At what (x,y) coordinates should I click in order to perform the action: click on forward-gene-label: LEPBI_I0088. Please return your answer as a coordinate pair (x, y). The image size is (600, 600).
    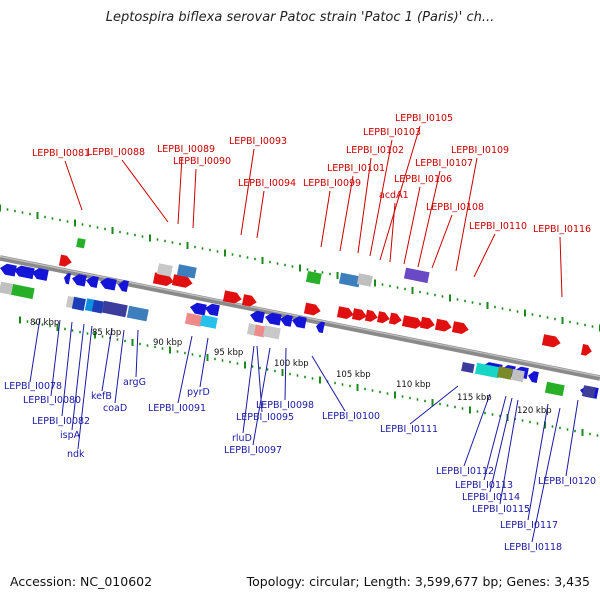
    Looking at the image, I should click on (116, 152).